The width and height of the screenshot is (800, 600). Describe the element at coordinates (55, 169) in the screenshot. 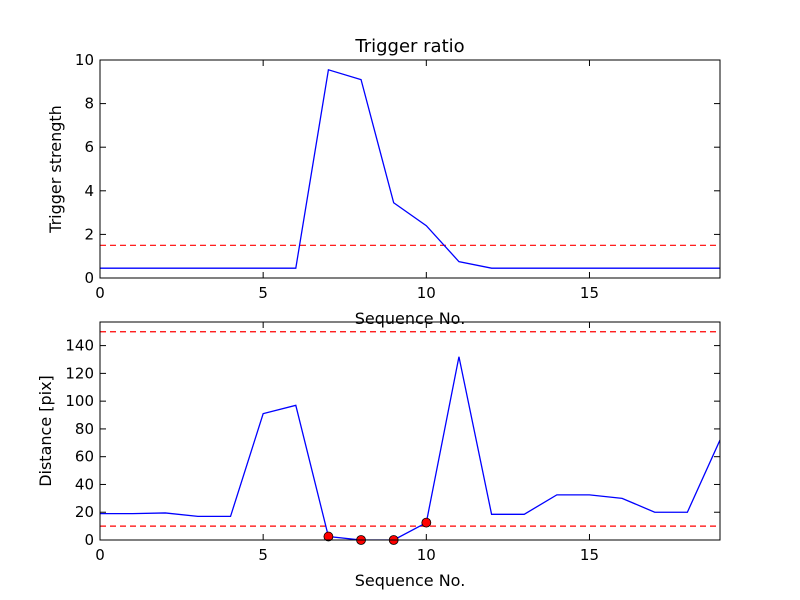

I see `y-axis-label: Trigger strength` at that location.